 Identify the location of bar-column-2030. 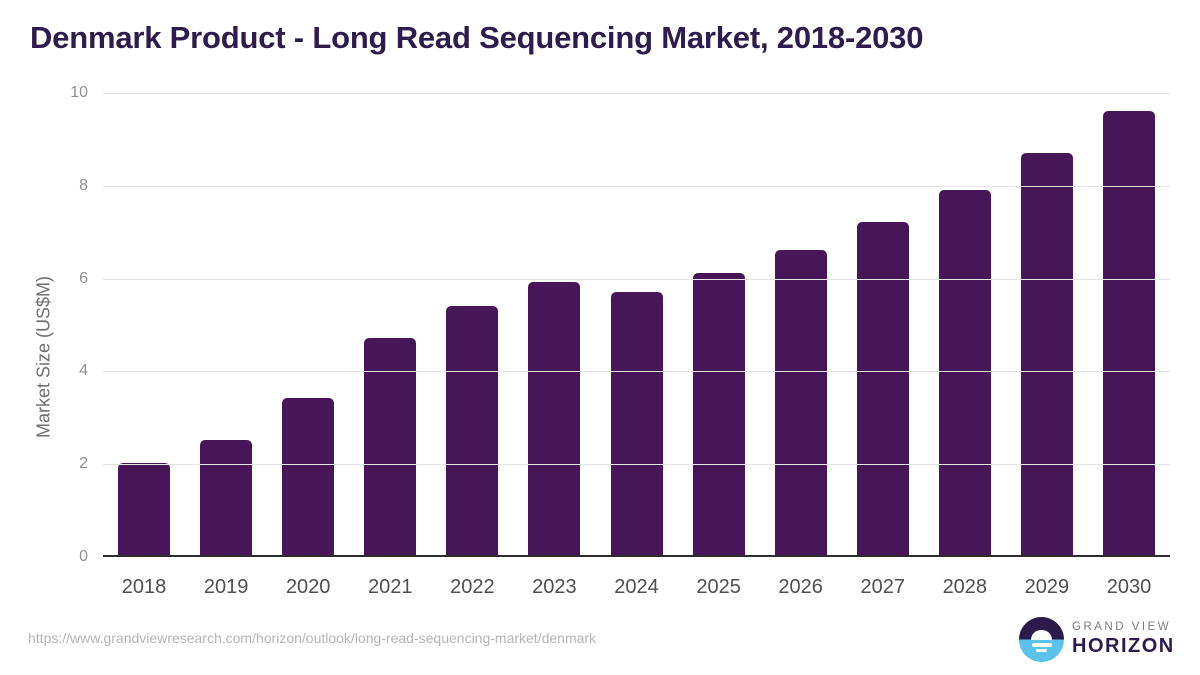
(1129, 324).